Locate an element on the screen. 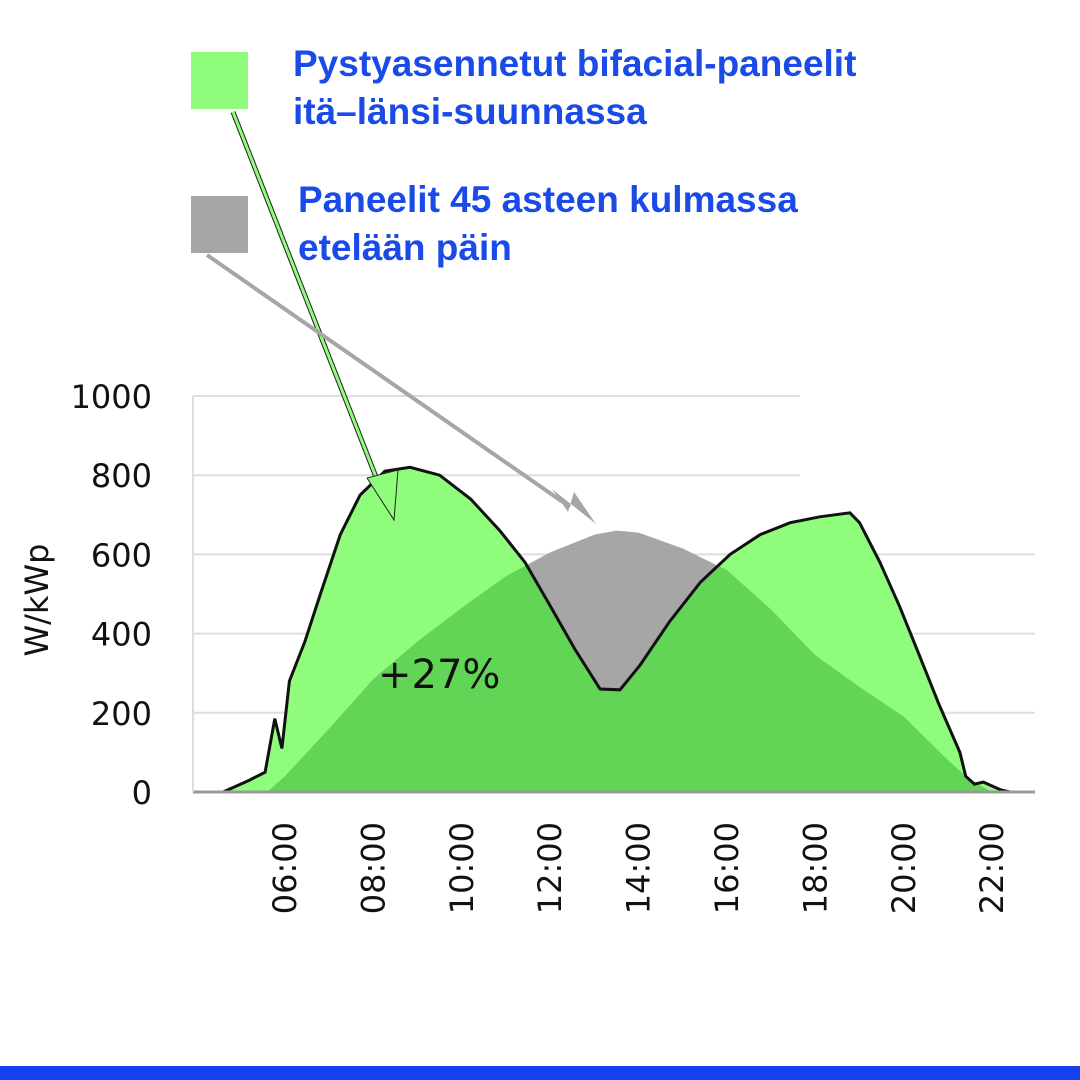 Image resolution: width=1080 pixels, height=1080 pixels. y-tick-label: 400 is located at coordinates (121, 635).